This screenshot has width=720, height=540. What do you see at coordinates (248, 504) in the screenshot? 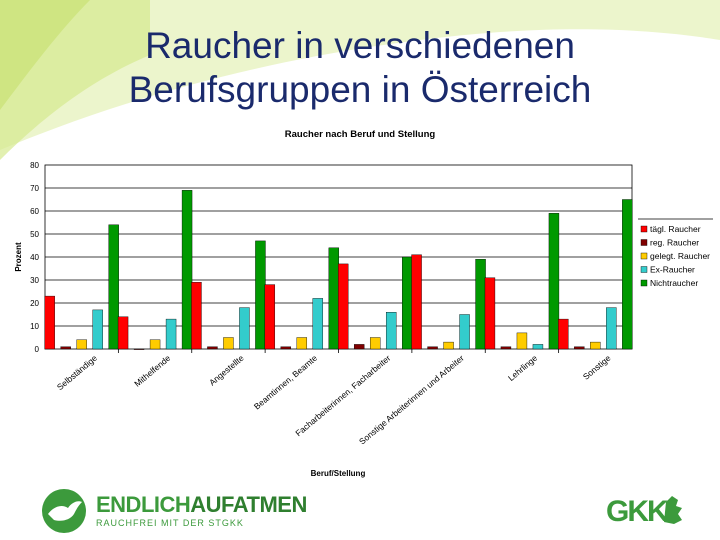
I see `logo-left-part2: AUFATMEN` at bounding box center [248, 504].